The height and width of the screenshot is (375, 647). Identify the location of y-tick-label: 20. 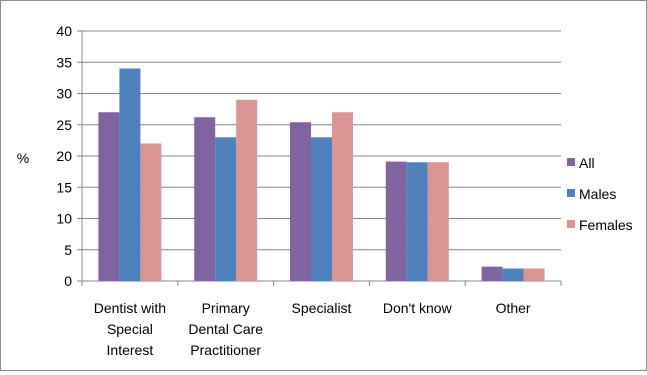
(64, 156).